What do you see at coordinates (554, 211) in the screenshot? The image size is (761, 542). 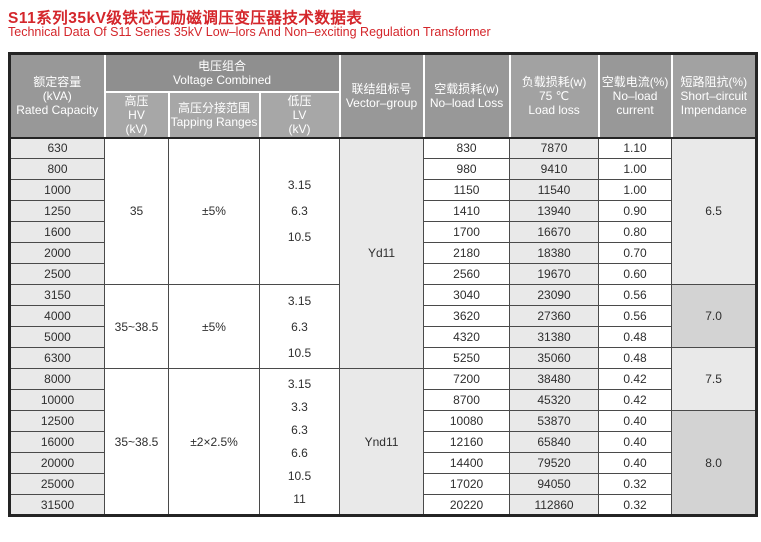 I see `cell-load-loss: 13940` at bounding box center [554, 211].